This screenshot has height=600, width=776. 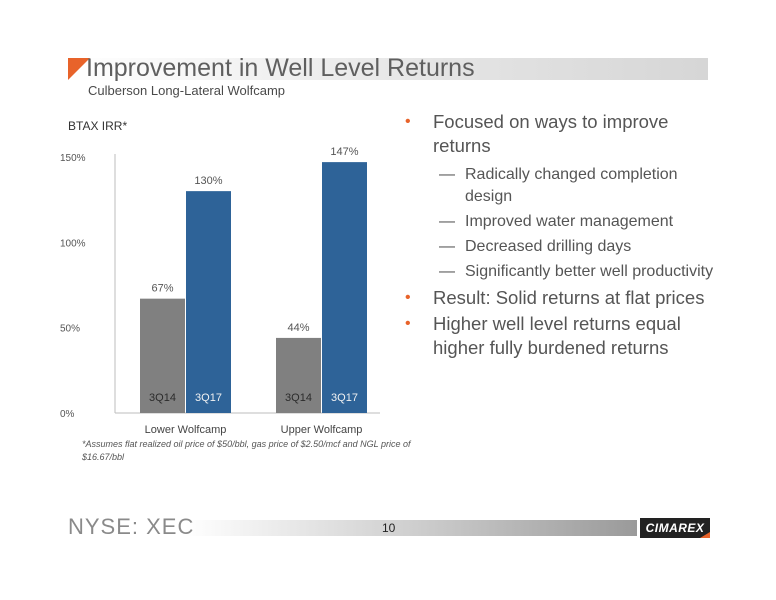 I want to click on data-label: 130%, so click(x=208, y=181).